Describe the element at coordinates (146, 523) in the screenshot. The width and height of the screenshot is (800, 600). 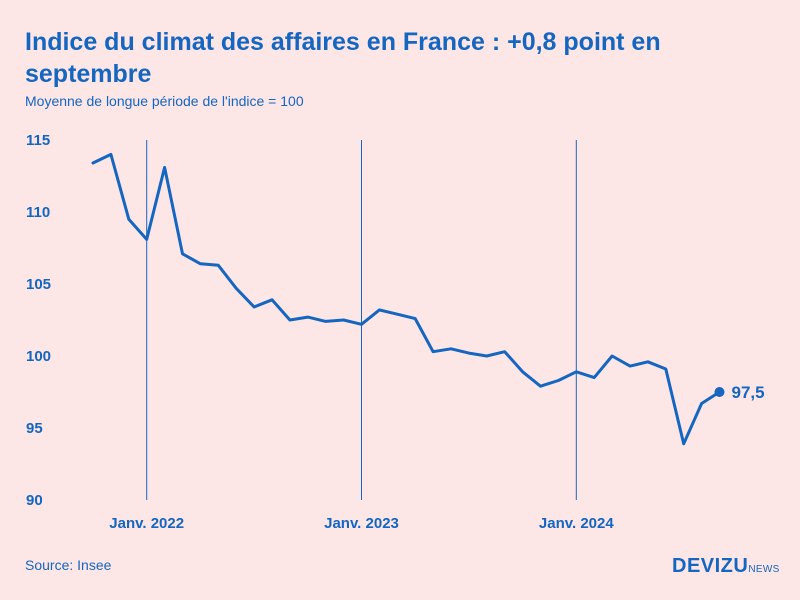
I see `x-tick-label: Janv. 2022` at that location.